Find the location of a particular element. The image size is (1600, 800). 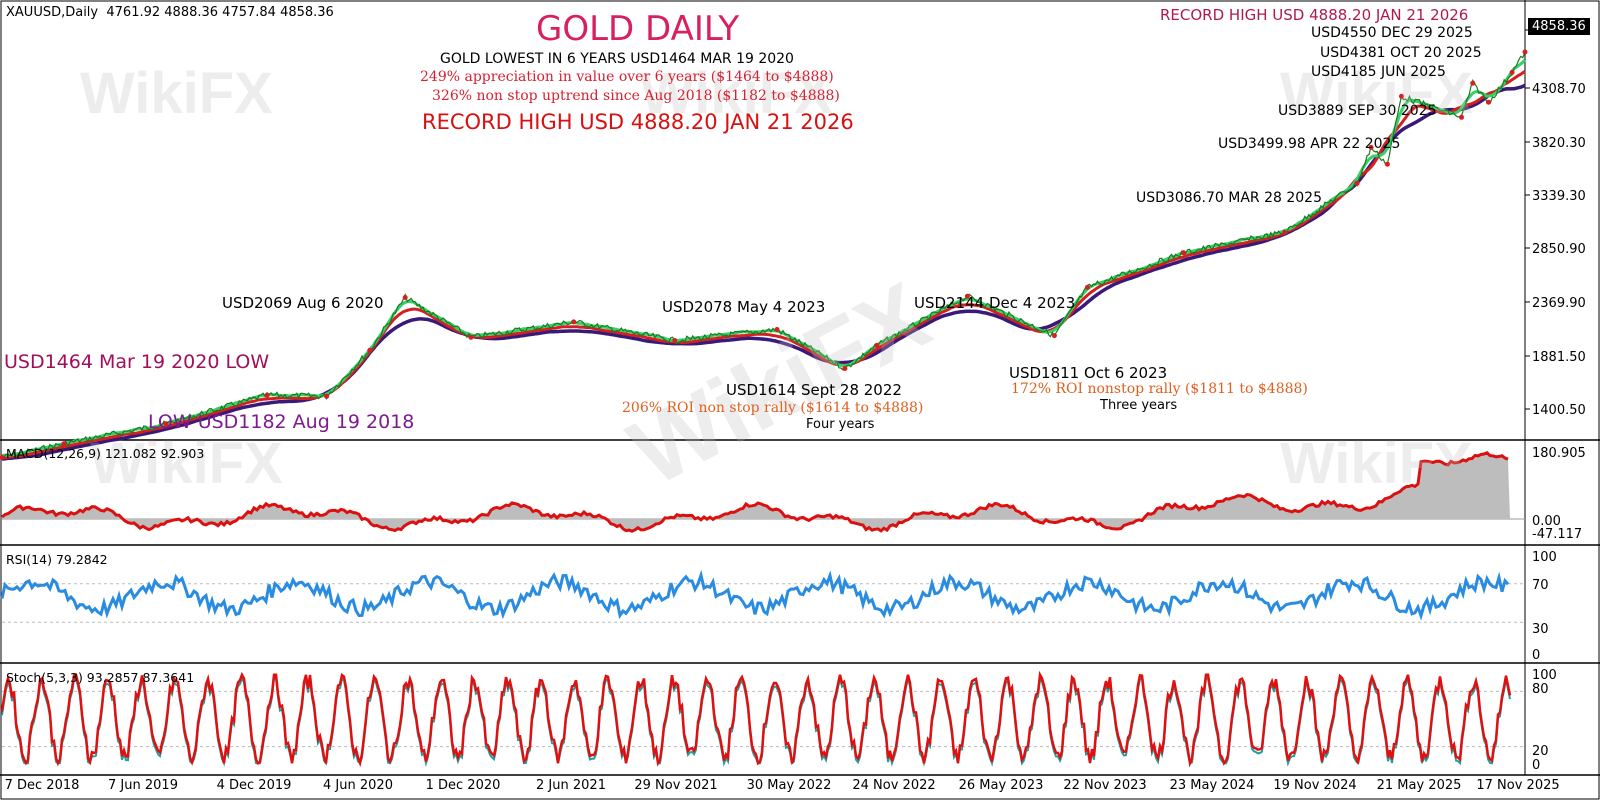

rsi-label: RSI(14) 79.2842 is located at coordinates (57, 559).